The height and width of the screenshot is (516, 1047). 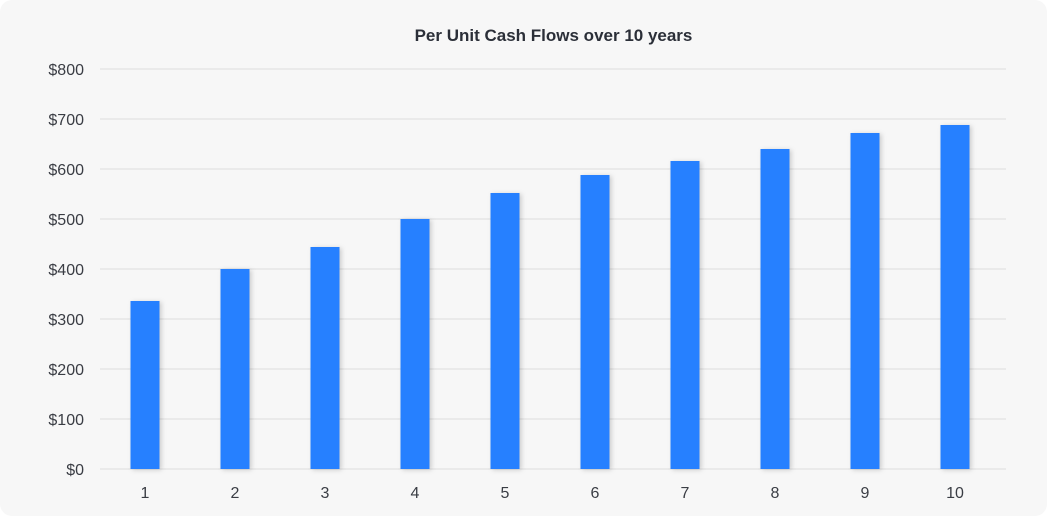 I want to click on y-tick-label: $300, so click(x=66, y=320).